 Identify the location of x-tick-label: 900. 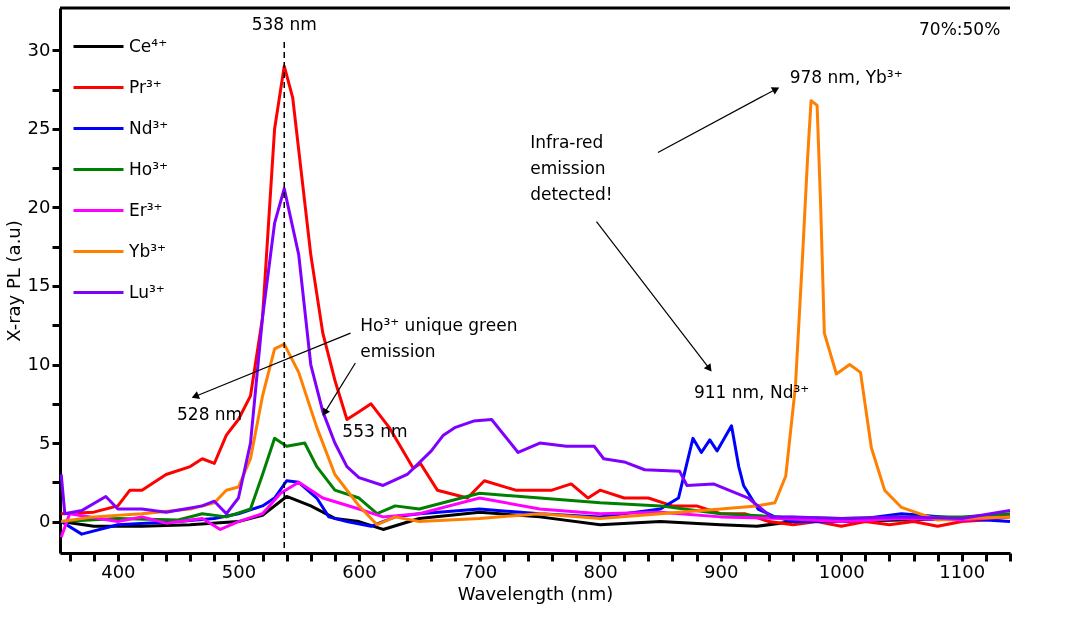
(721, 571).